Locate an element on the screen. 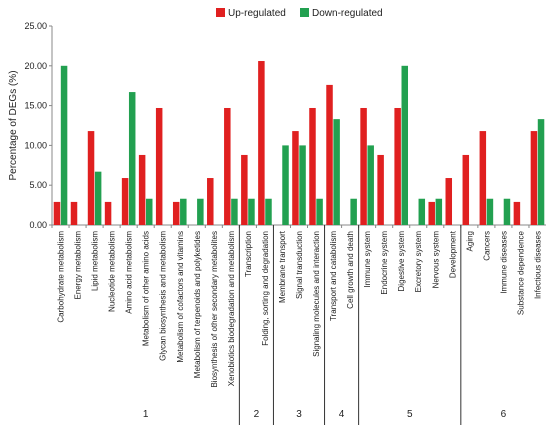 The height and width of the screenshot is (433, 550). category-label: Immune system is located at coordinates (367, 259).